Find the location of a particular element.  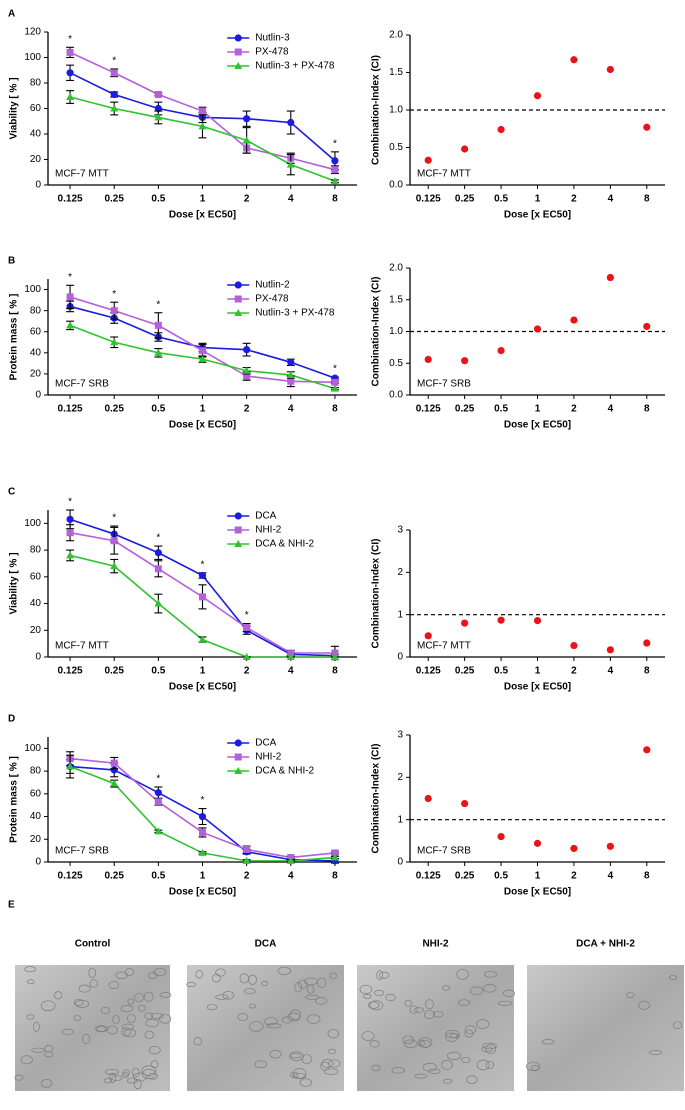

x-tick-label: 0.125 is located at coordinates (70, 876).